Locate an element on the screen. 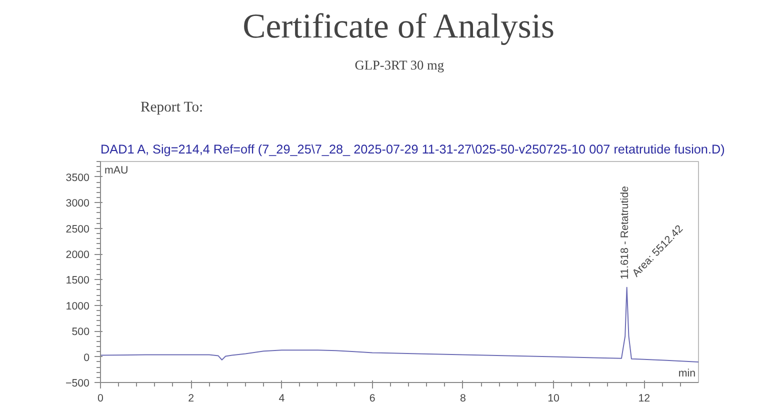 The width and height of the screenshot is (768, 404). x-axis-title: min is located at coordinates (687, 374).